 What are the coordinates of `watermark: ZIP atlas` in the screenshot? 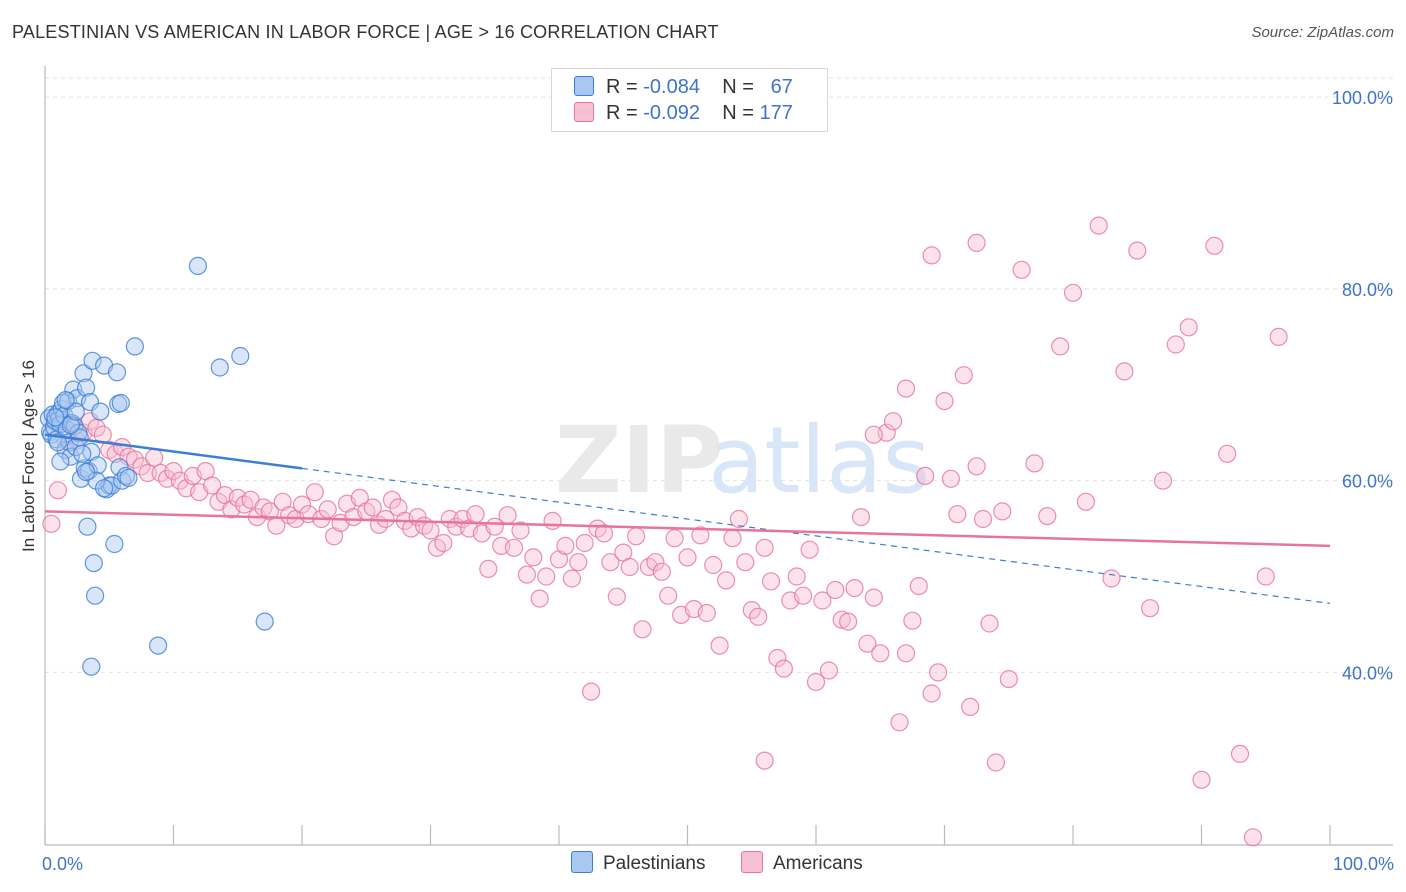 It's located at (742, 460).